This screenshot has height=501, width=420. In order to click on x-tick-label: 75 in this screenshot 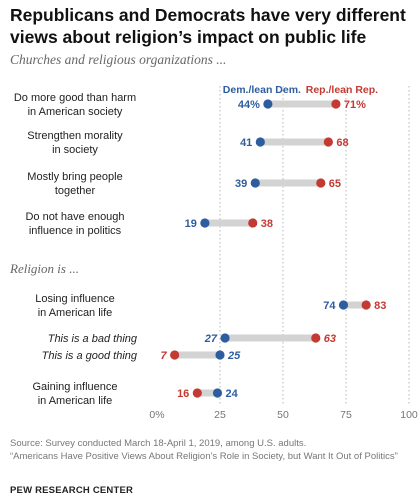, I will do `click(346, 415)`.